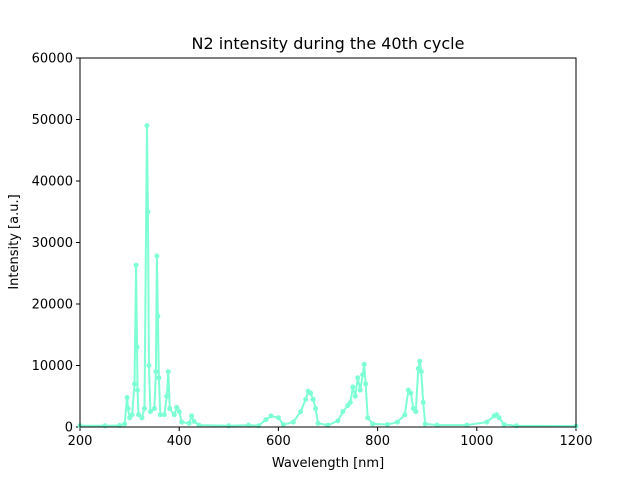 Image resolution: width=640 pixels, height=484 pixels. I want to click on chart-title: N2 intensity during the 40th cycle, so click(328, 43).